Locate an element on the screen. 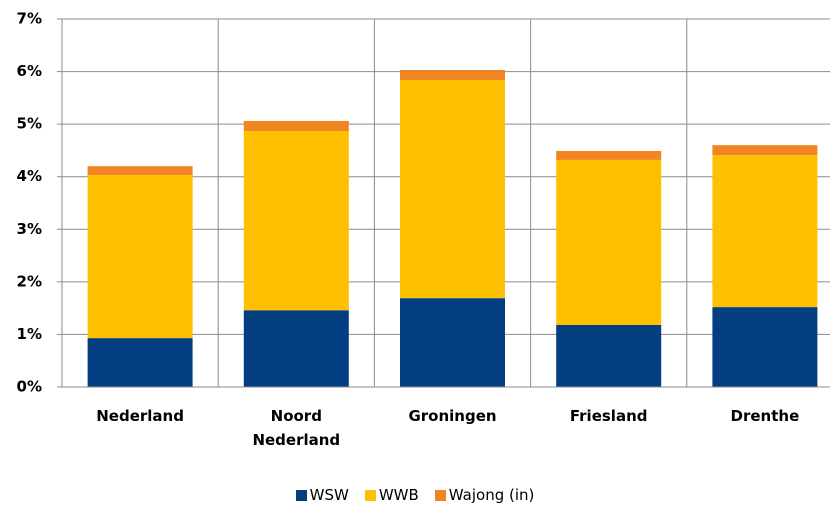  legend-item: WWB is located at coordinates (391, 495).